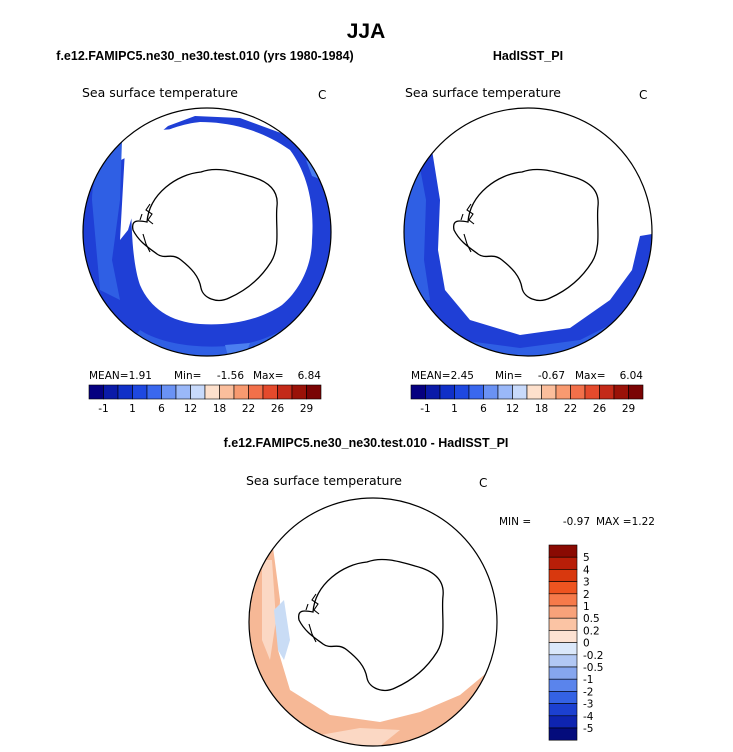 This screenshot has width=733, height=752. What do you see at coordinates (591, 619) in the screenshot?
I see `colorbar-tick-label: 0.5` at bounding box center [591, 619].